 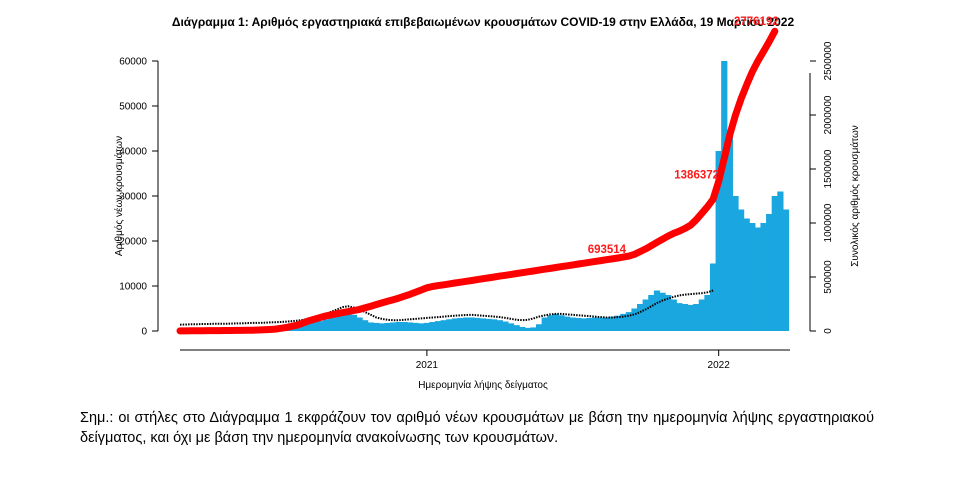 What do you see at coordinates (119, 196) in the screenshot?
I see `left-y-axis-label: Αριθμός νέων κρουσμάτων` at bounding box center [119, 196].